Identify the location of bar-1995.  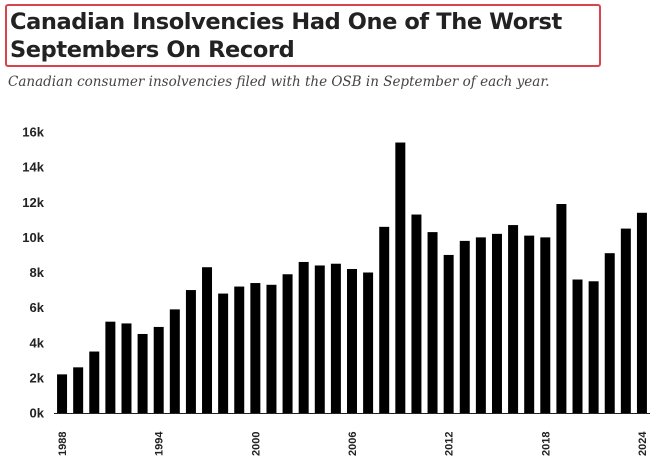
(174, 361).